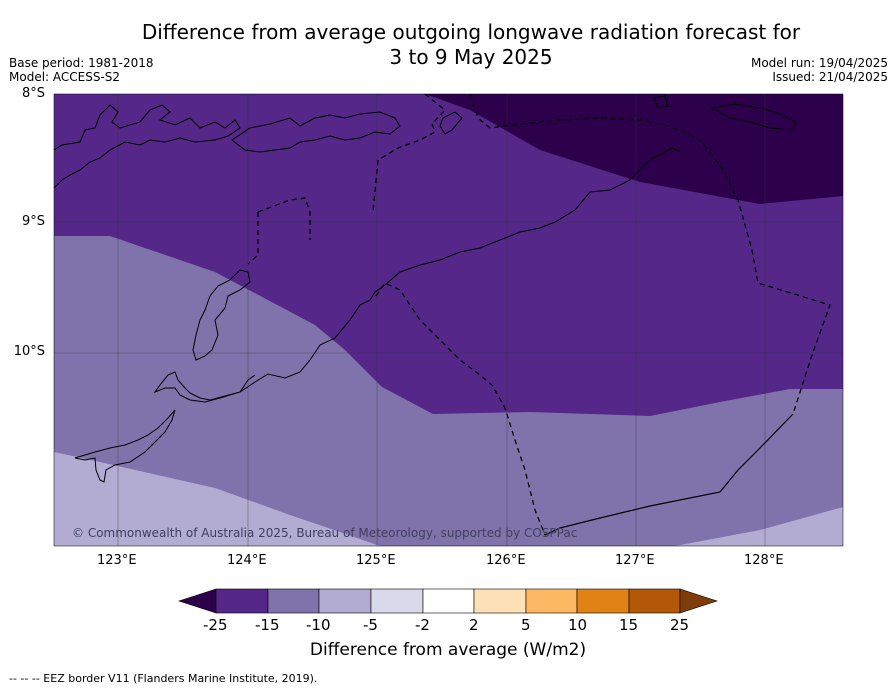 The width and height of the screenshot is (896, 690). I want to click on cb-tick-6: 5, so click(526, 625).